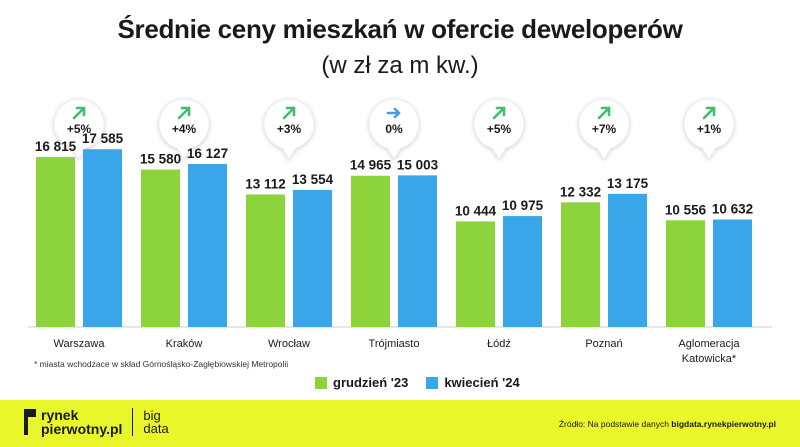 This screenshot has width=800, height=447. Describe the element at coordinates (723, 424) in the screenshot. I see `source-link: bigdata.rynekpierwotny.pl` at that location.